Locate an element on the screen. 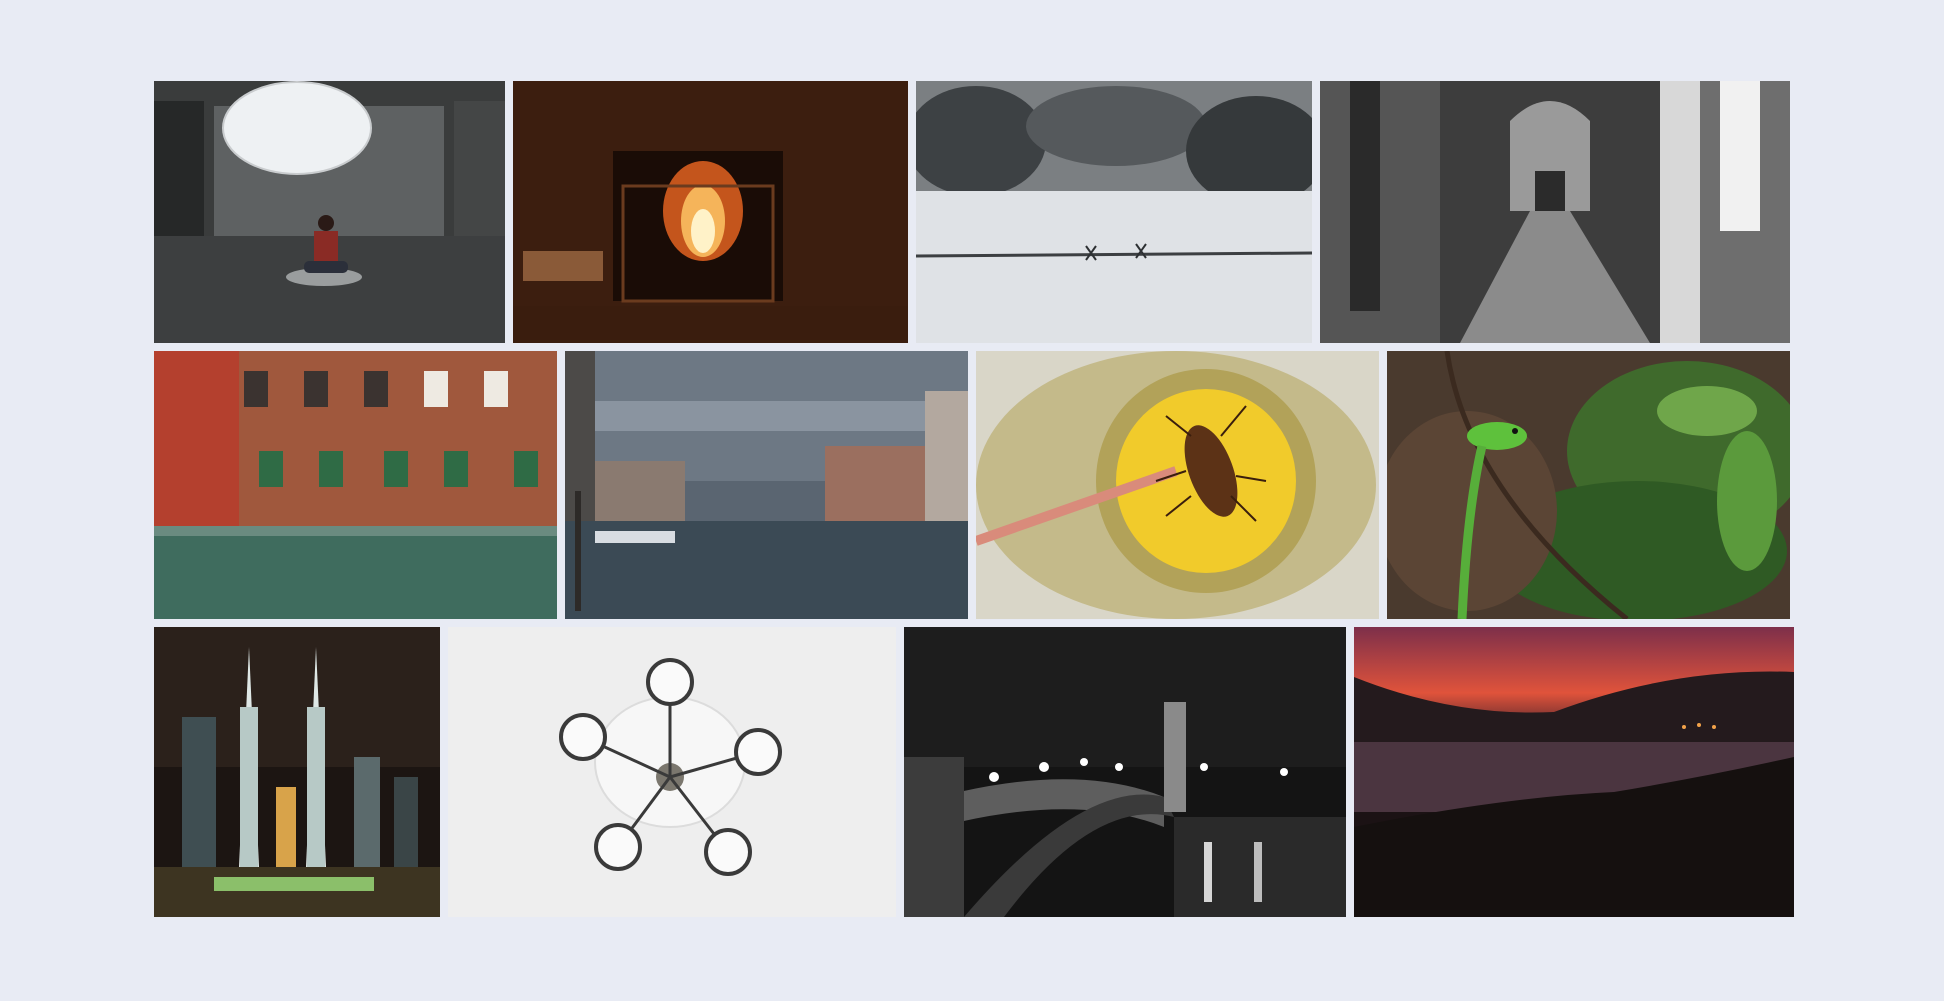 The image size is (1944, 1001). photo-sunset-bay is located at coordinates (1574, 772).